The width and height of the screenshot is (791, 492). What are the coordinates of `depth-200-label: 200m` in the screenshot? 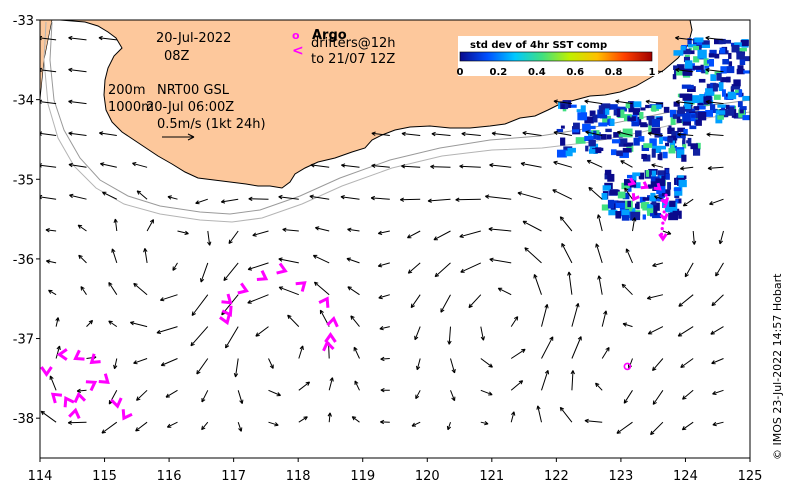 It's located at (126, 90).